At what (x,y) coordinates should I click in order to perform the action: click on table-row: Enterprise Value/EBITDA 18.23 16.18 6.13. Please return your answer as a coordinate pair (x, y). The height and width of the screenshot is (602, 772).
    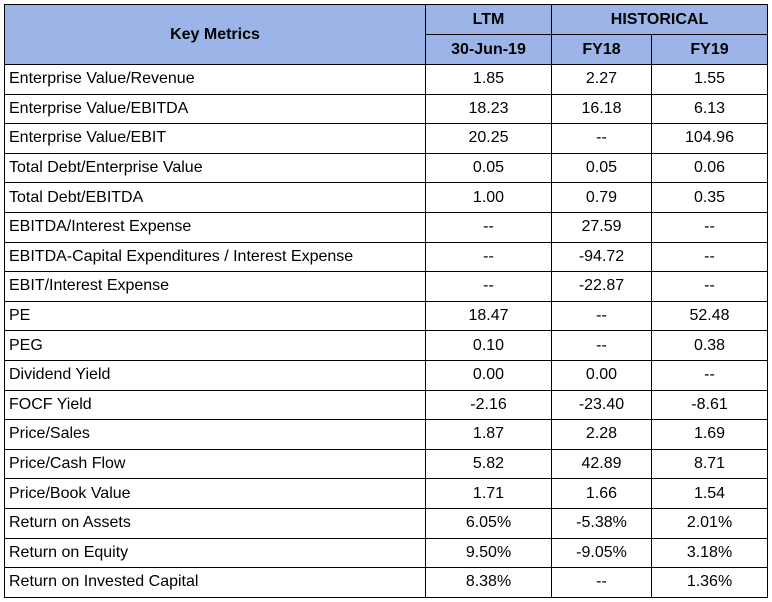
    Looking at the image, I should click on (386, 109).